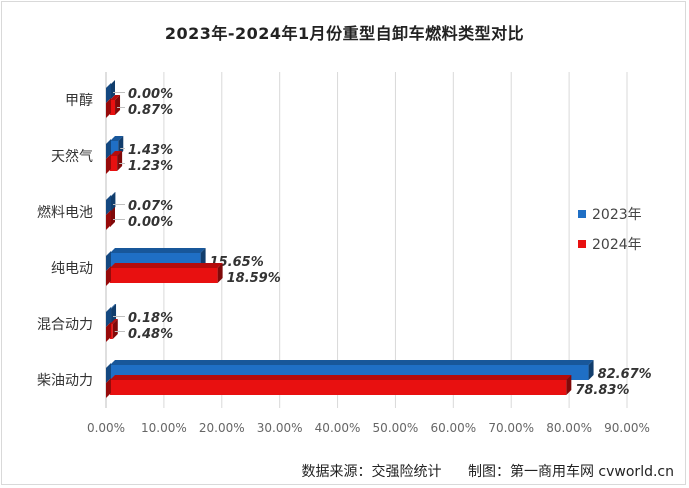 The width and height of the screenshot is (689, 488). I want to click on x-tick-label: 20.00%, so click(222, 428).